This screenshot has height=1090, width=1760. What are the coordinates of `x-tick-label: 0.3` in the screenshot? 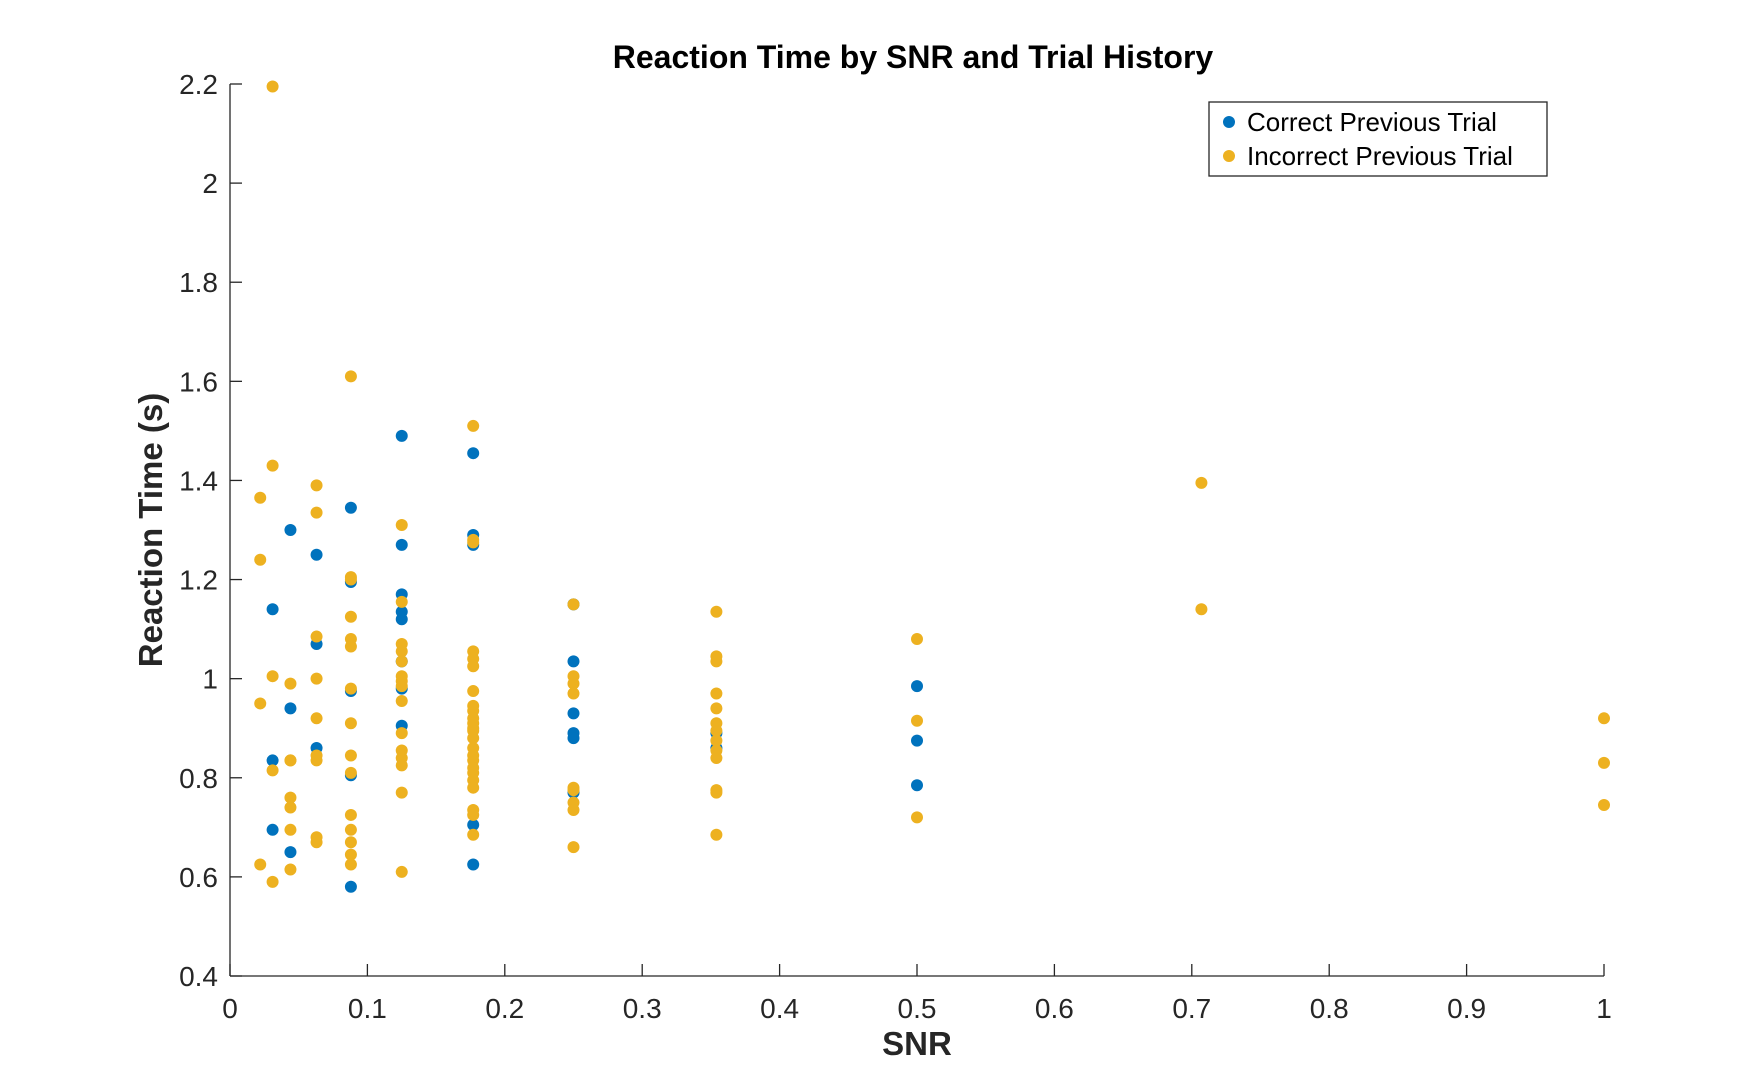 It's located at (642, 1008).